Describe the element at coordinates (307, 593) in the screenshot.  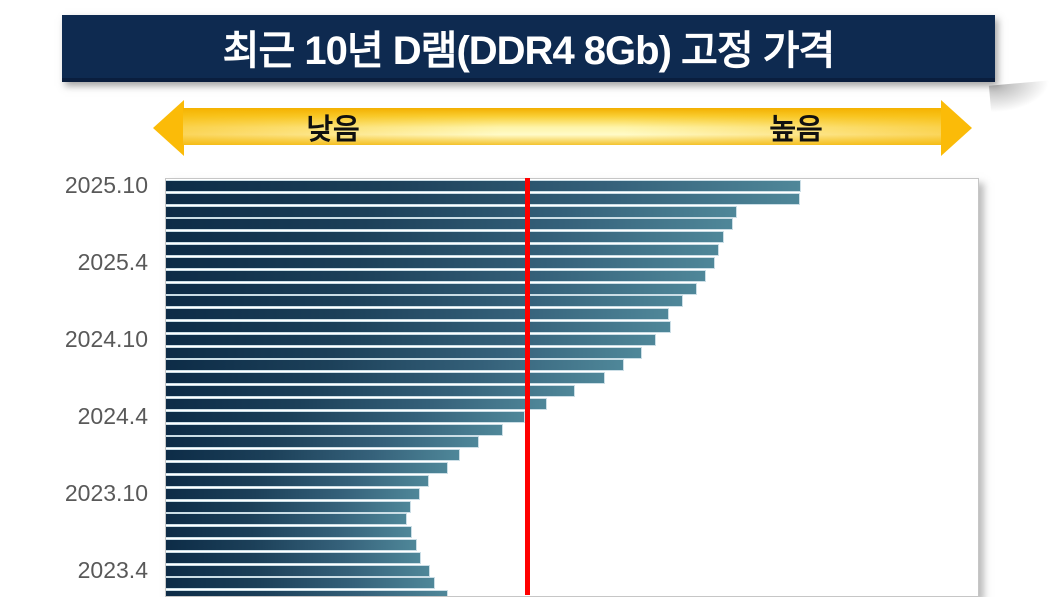
I see `bar-2023.2` at that location.